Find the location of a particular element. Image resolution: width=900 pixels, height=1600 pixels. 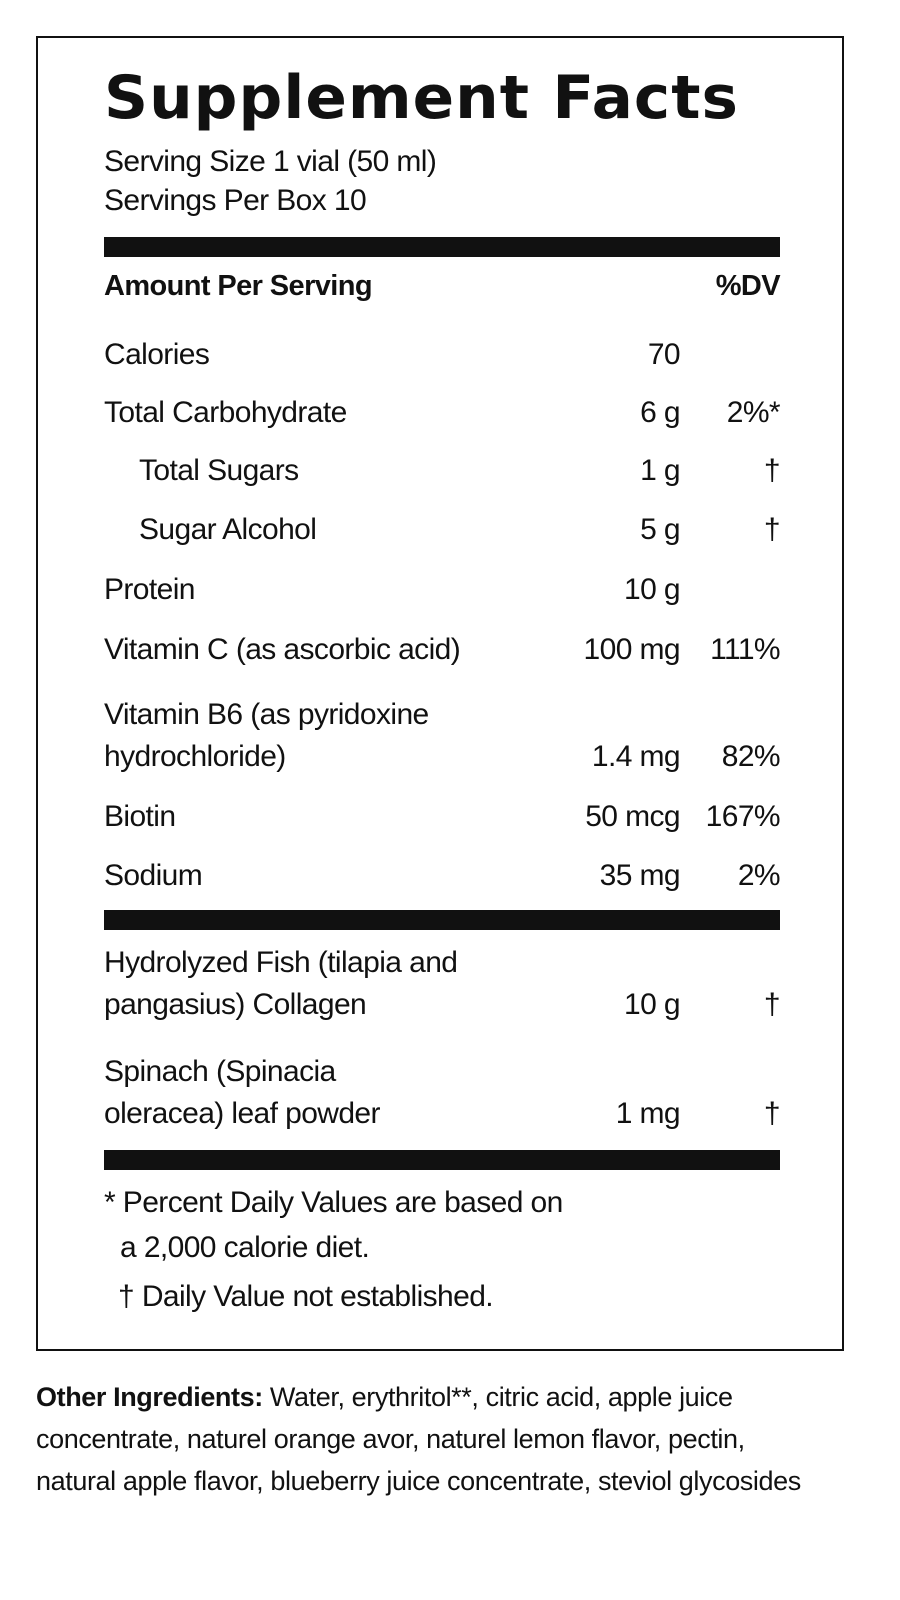

ingredient-name: Spinach (Spinacia is located at coordinates (220, 1071).